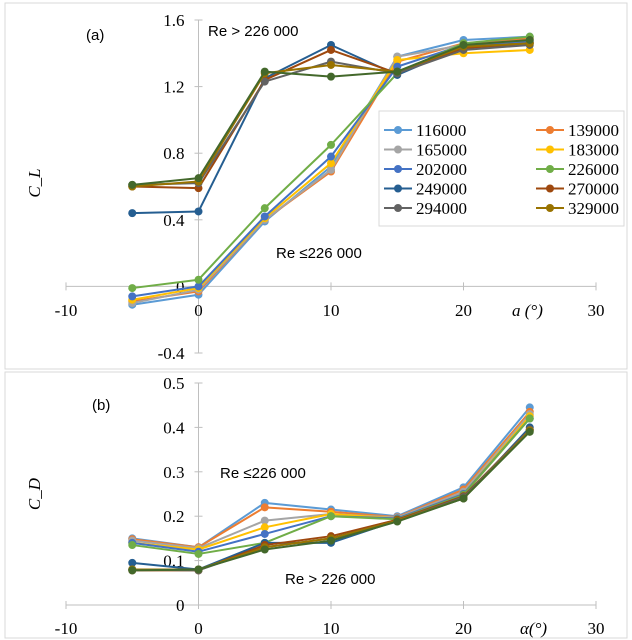 The height and width of the screenshot is (640, 632). What do you see at coordinates (441, 150) in the screenshot?
I see `legend-entry-label: 165000` at bounding box center [441, 150].